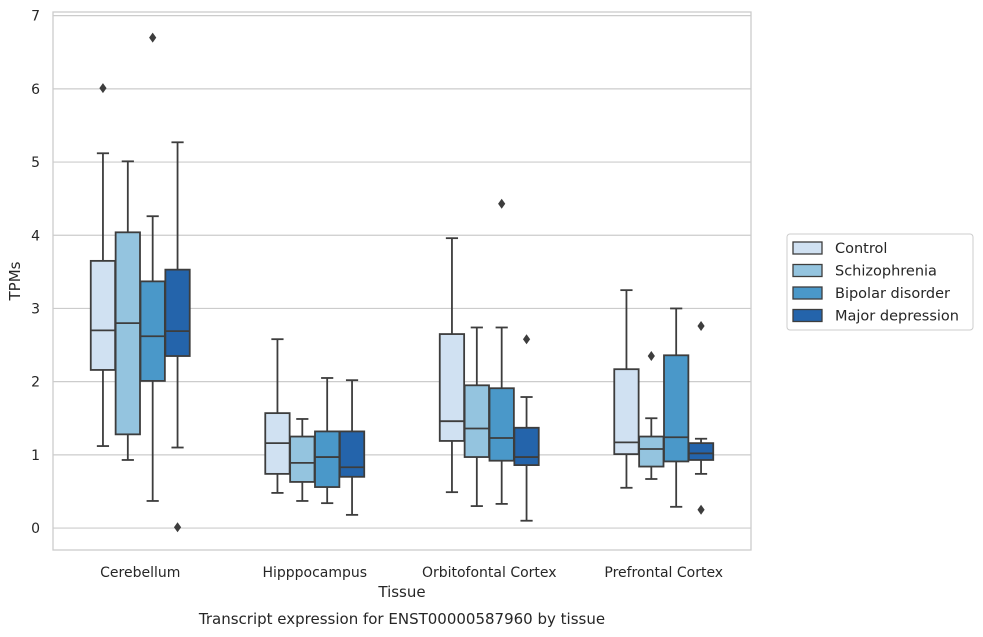 The width and height of the screenshot is (983, 637). Describe the element at coordinates (35, 383) in the screenshot. I see `y-tick-label: 2` at that location.